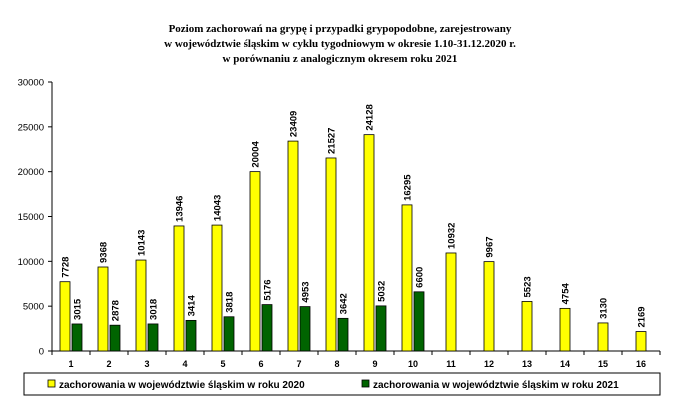 This screenshot has width=680, height=406. I want to click on x-tick-label: 2, so click(108, 364).